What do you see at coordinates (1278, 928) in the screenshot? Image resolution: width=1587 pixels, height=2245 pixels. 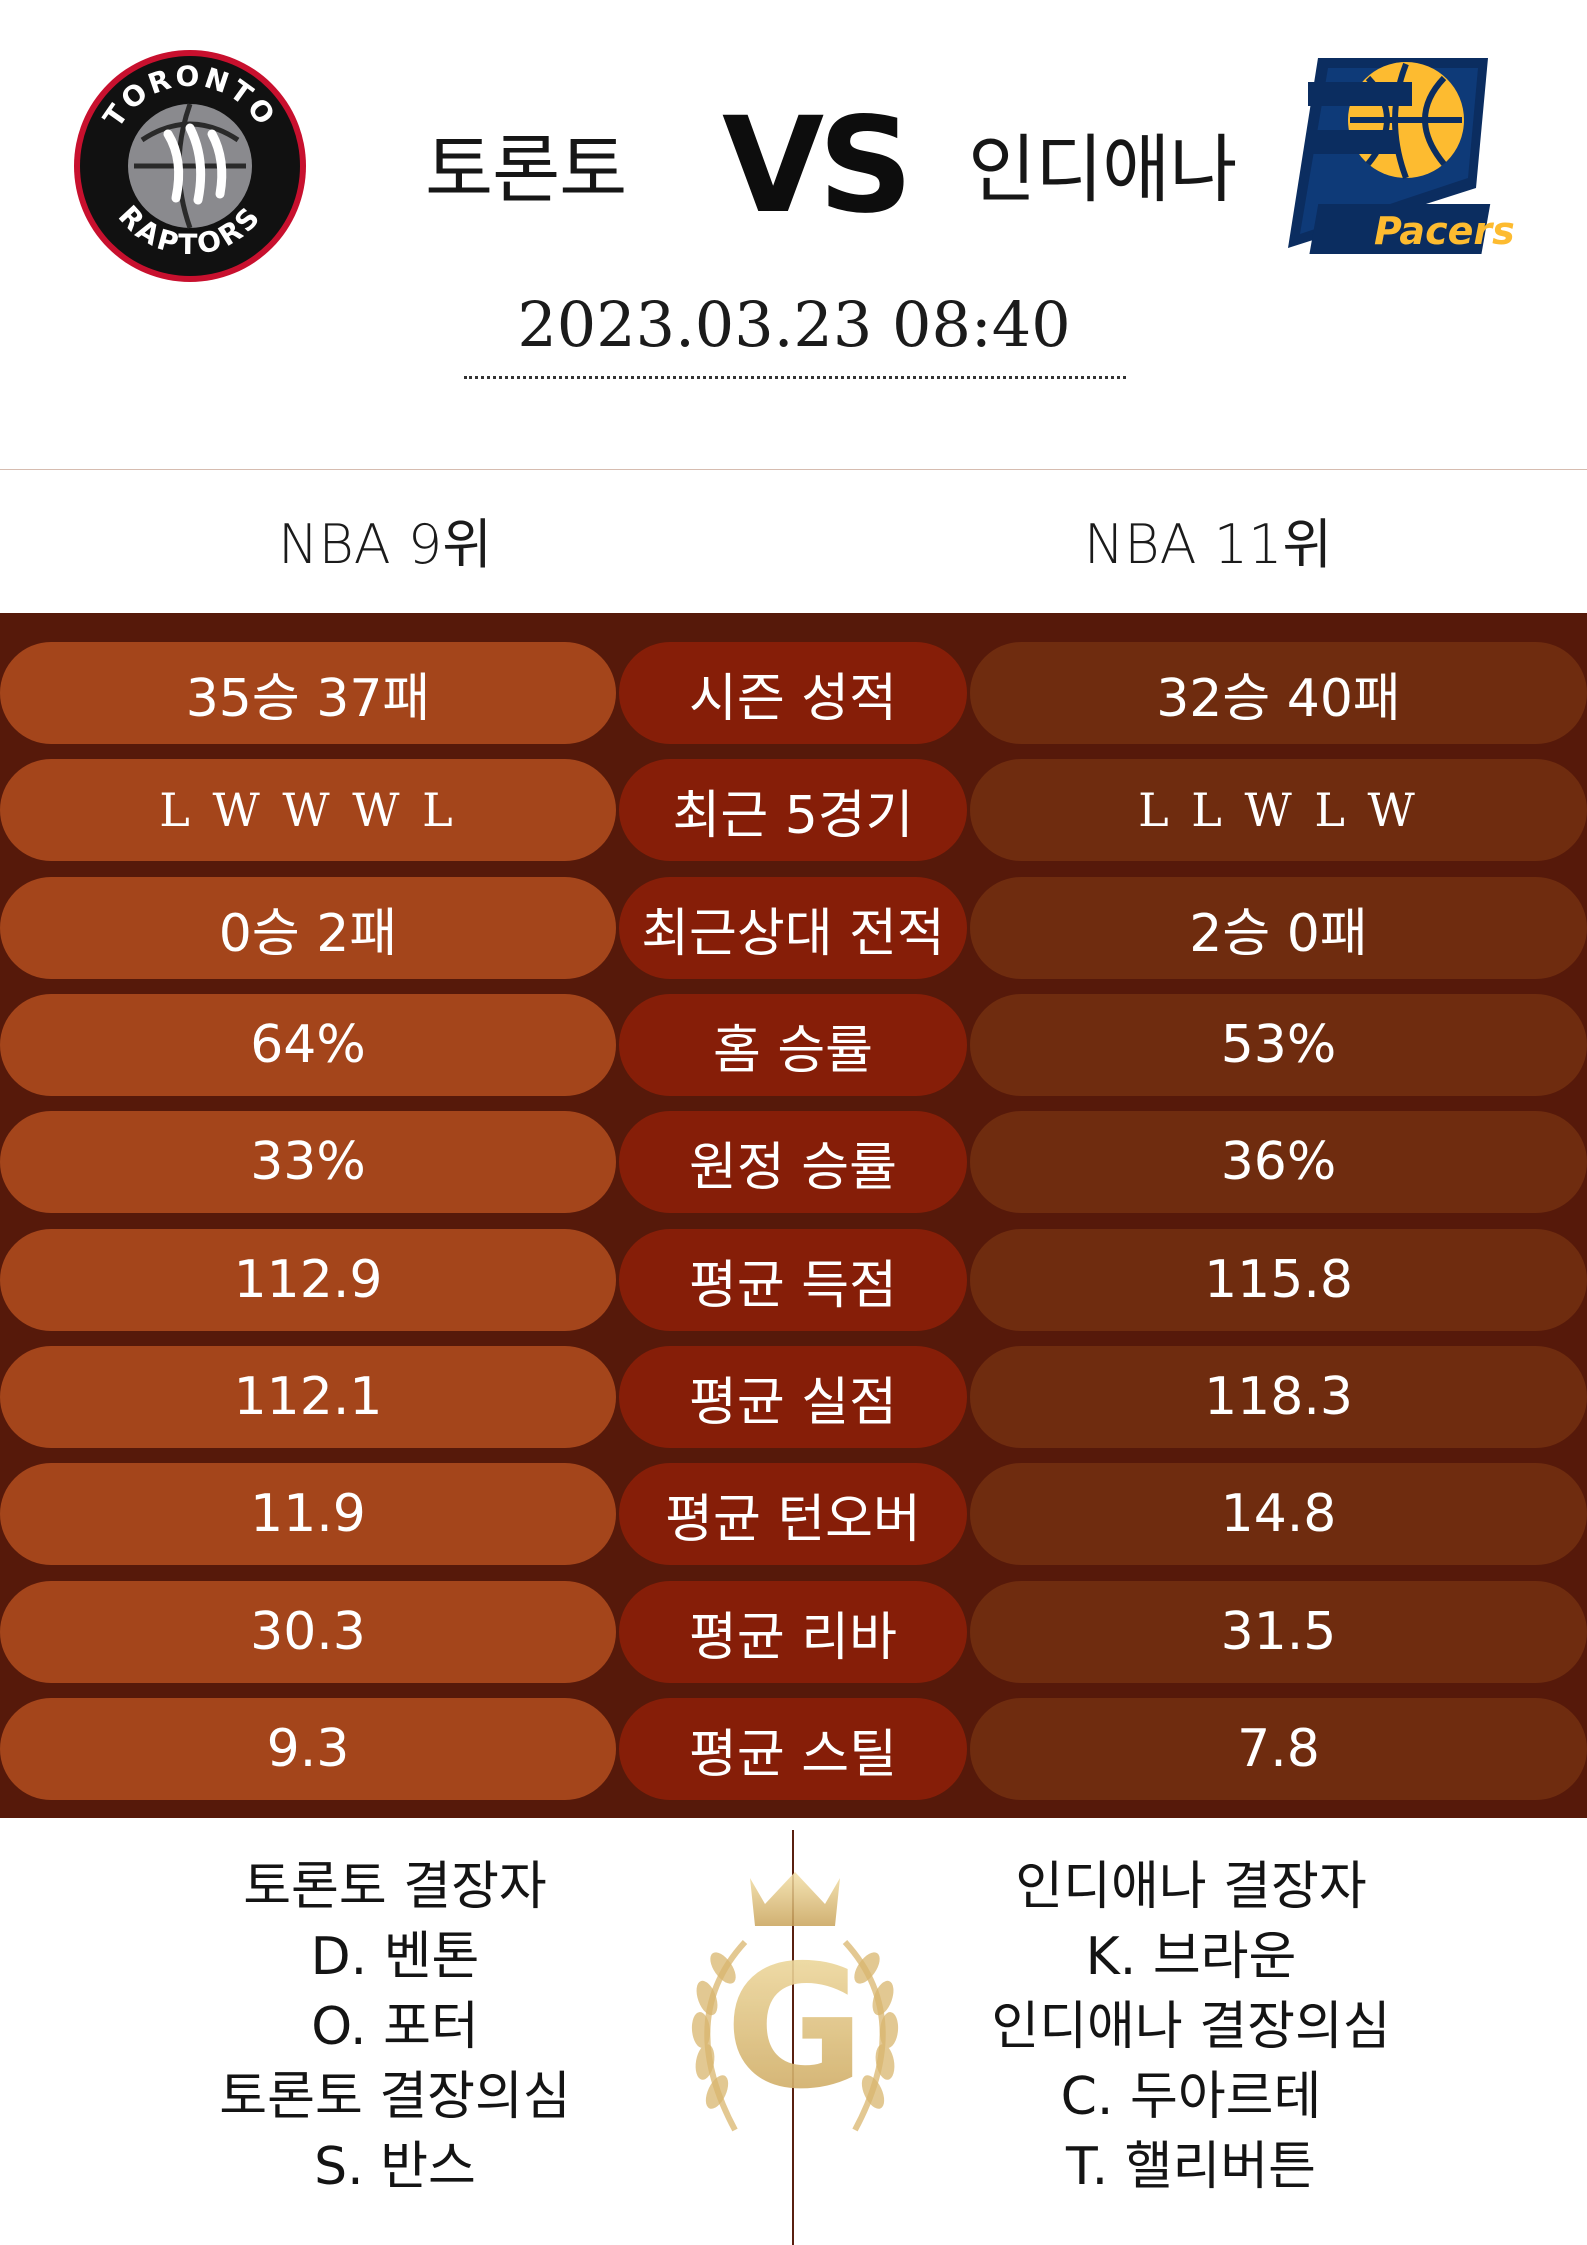 I see `away-head-to-head: 2승 0패` at bounding box center [1278, 928].